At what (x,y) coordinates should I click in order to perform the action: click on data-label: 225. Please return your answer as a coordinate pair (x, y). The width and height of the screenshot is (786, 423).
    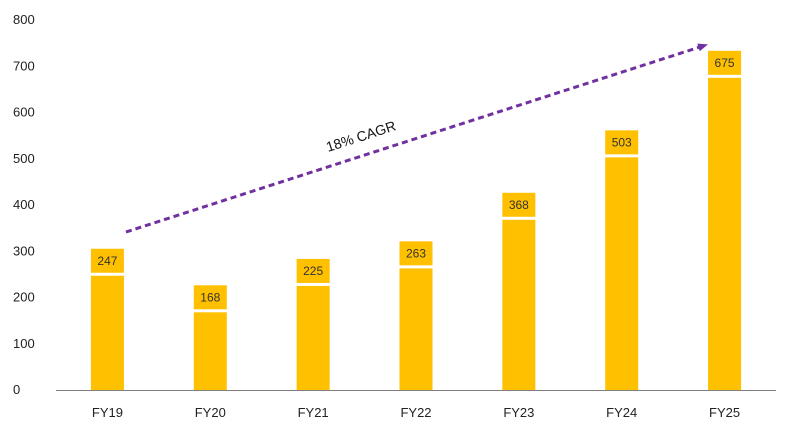
    Looking at the image, I should click on (313, 271).